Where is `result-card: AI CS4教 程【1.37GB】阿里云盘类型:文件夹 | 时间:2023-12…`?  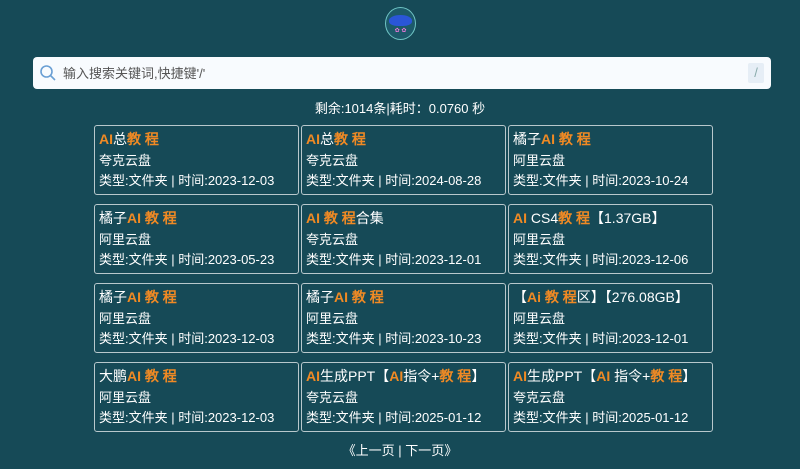 result-card: AI CS4教 程【1.37GB】阿里云盘类型:文件夹 | 时间:2023-12… is located at coordinates (610, 239).